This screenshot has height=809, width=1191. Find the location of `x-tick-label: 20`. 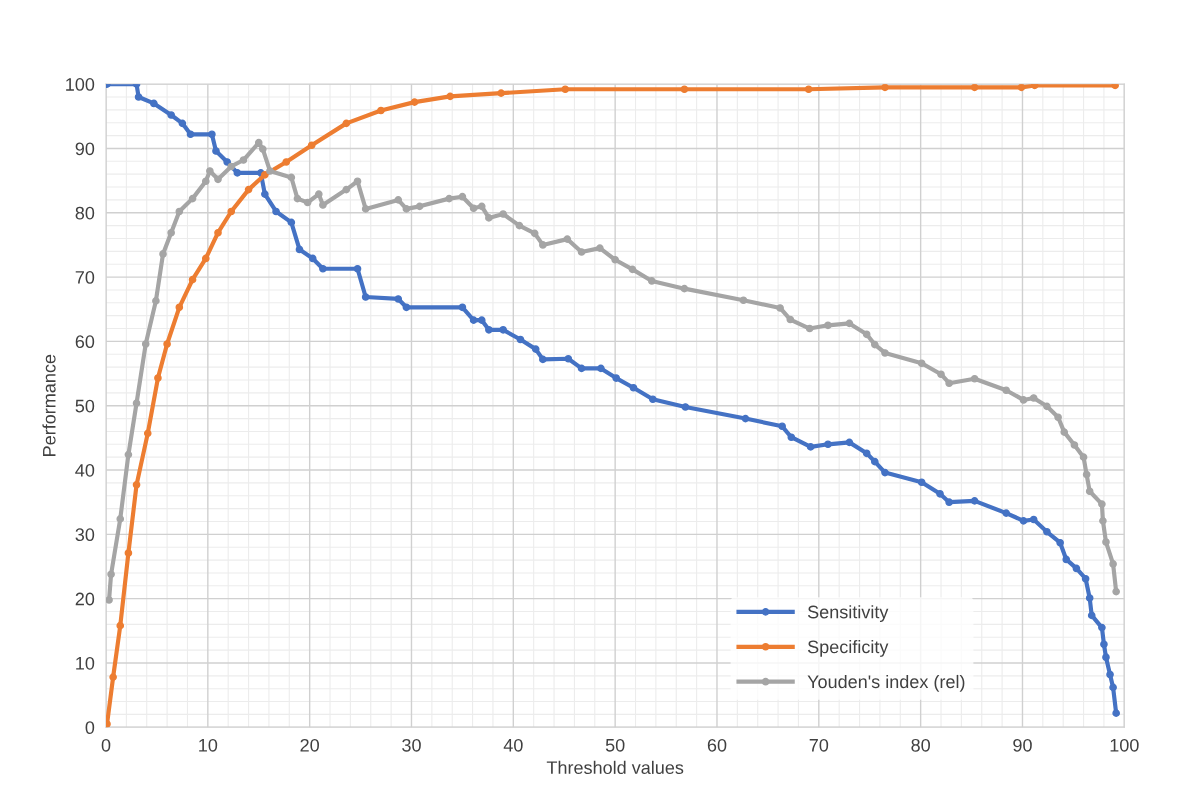

x-tick-label: 20 is located at coordinates (309, 745).